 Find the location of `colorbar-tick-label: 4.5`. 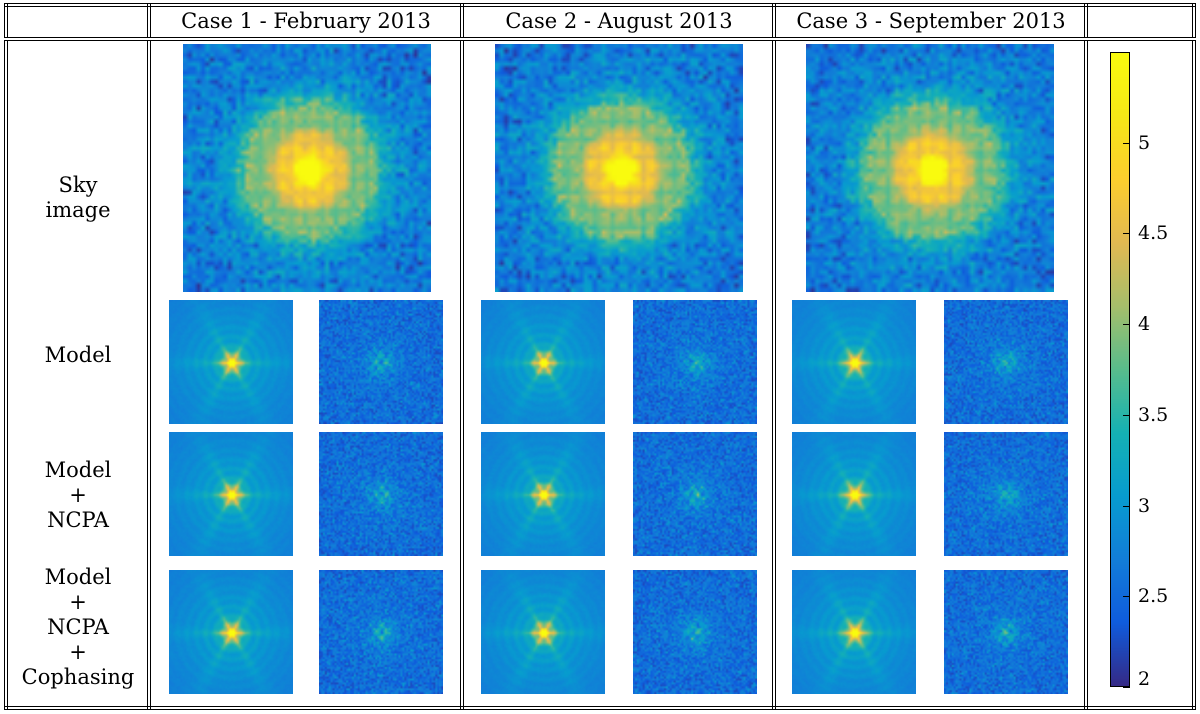

colorbar-tick-label: 4.5 is located at coordinates (1153, 233).